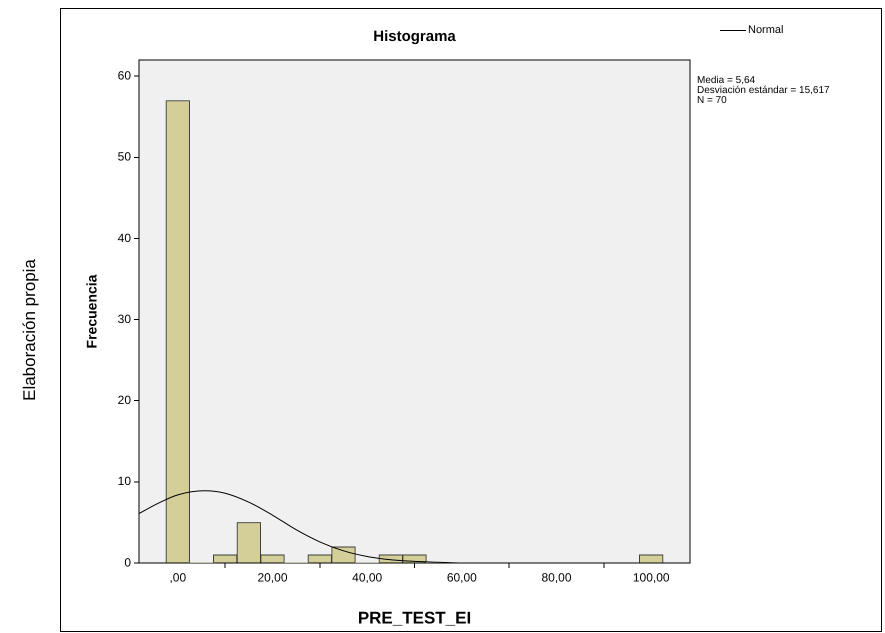  What do you see at coordinates (91, 311) in the screenshot?
I see `y-axis-title: Frecuencia` at bounding box center [91, 311].